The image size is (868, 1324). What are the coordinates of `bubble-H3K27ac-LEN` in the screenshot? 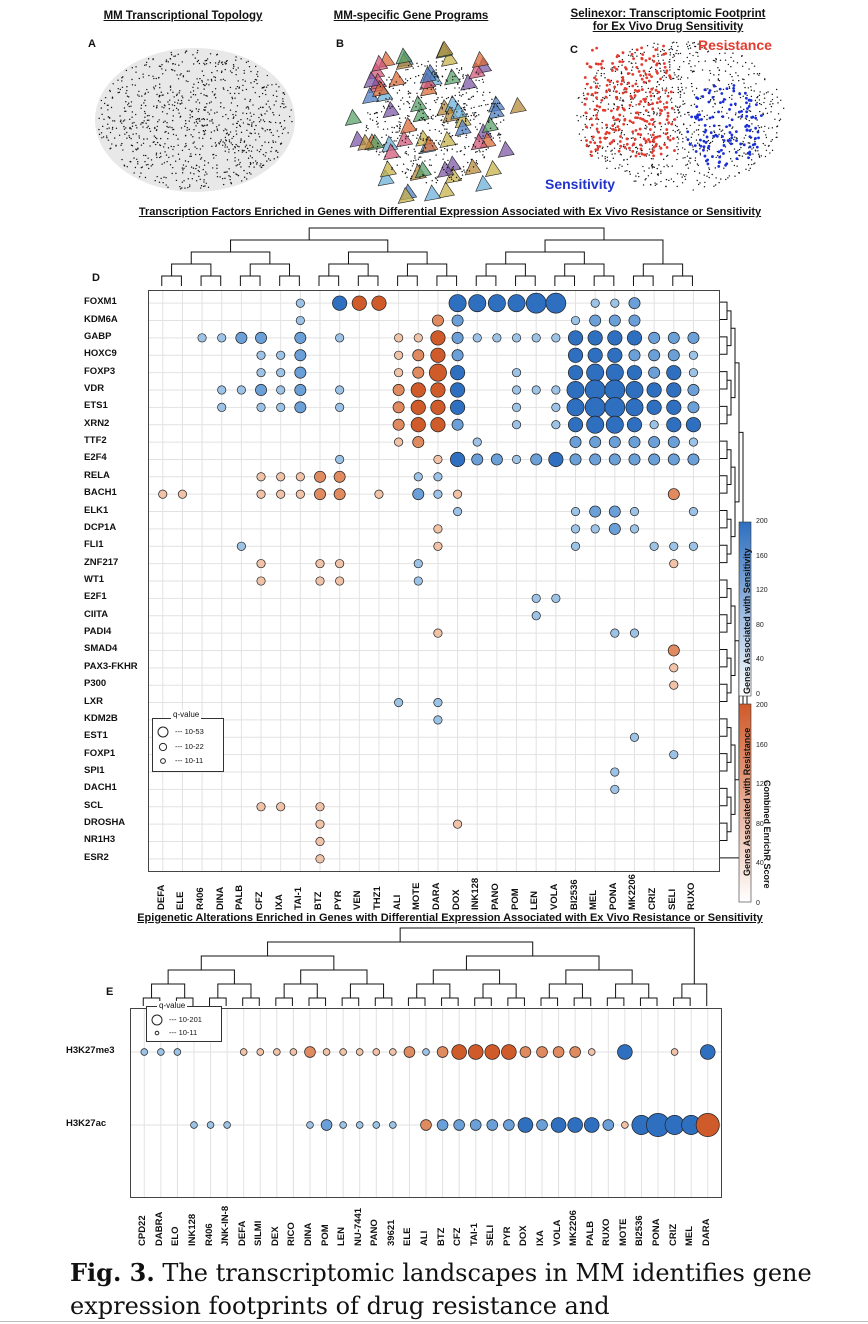 It's located at (343, 1125).